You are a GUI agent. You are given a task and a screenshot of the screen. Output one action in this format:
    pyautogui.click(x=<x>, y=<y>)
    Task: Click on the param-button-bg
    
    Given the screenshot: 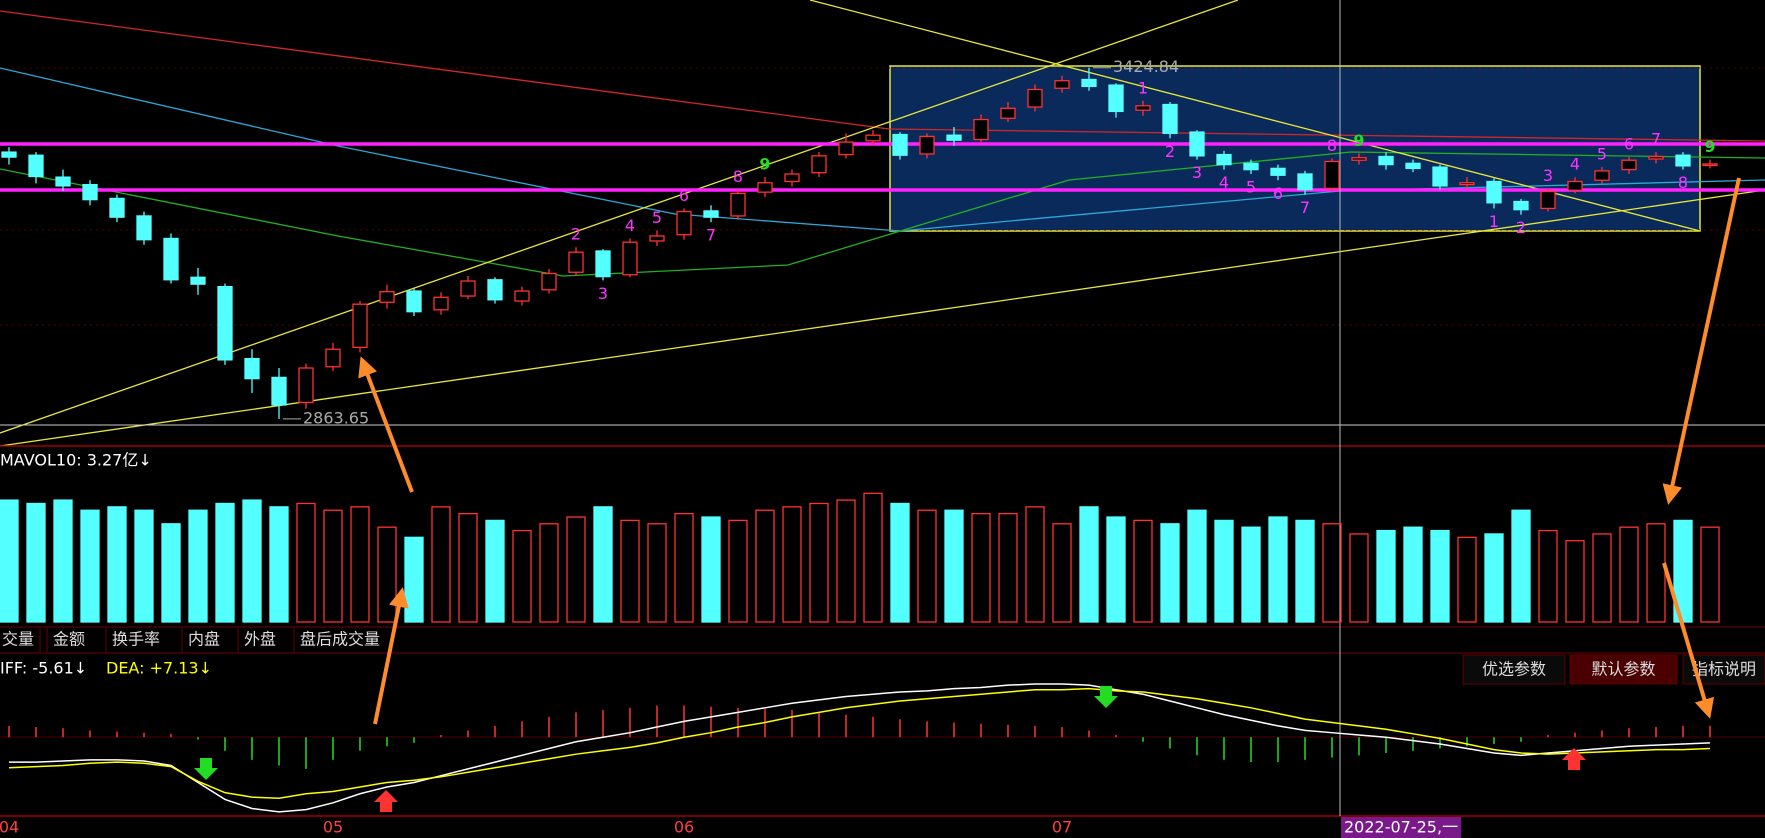 What is the action you would take?
    pyautogui.click(x=1514, y=669)
    